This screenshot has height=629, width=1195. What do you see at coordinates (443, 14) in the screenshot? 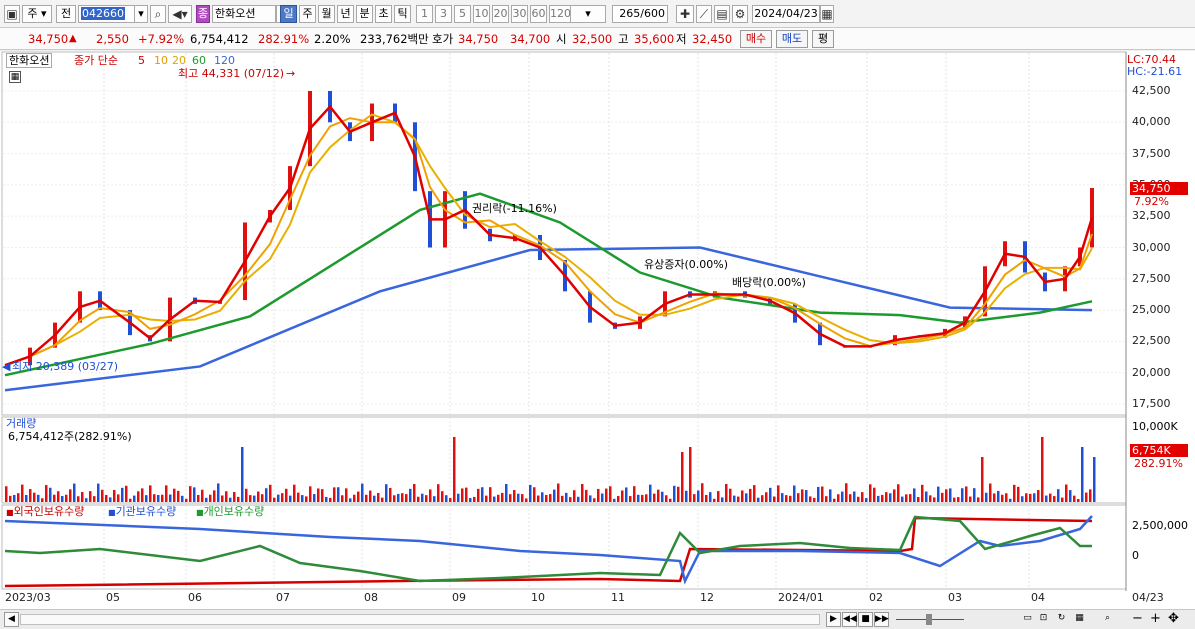
I see `number-button: 3` at bounding box center [443, 14].